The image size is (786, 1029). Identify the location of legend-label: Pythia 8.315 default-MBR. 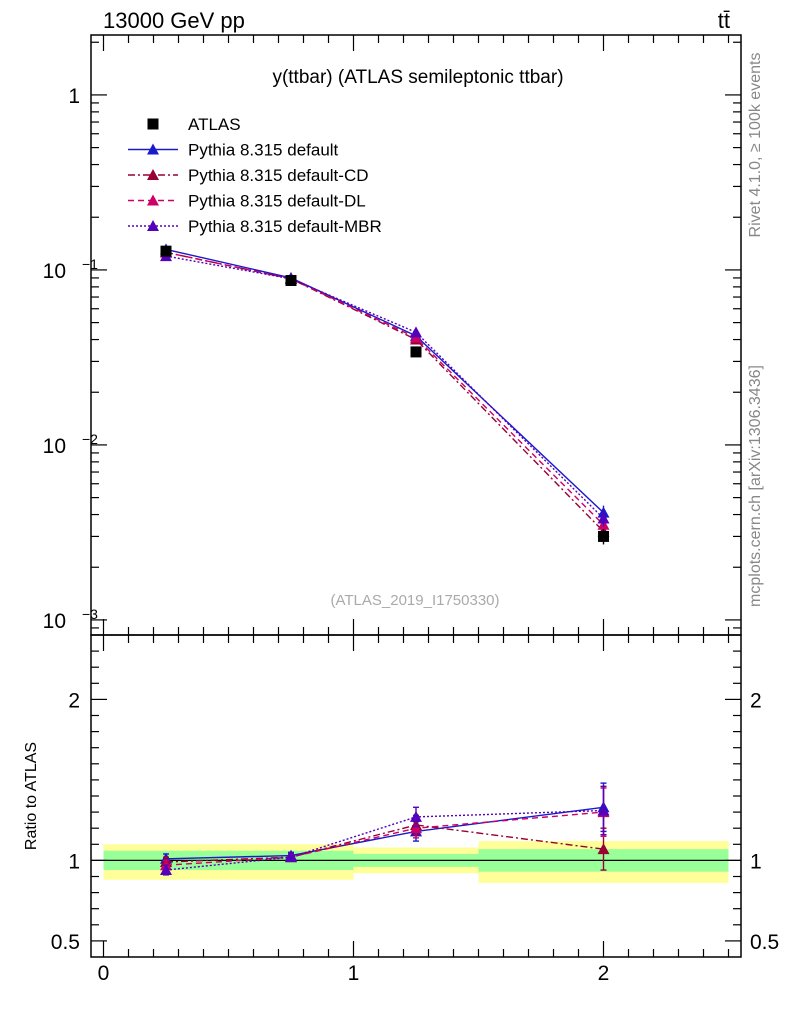
(285, 226).